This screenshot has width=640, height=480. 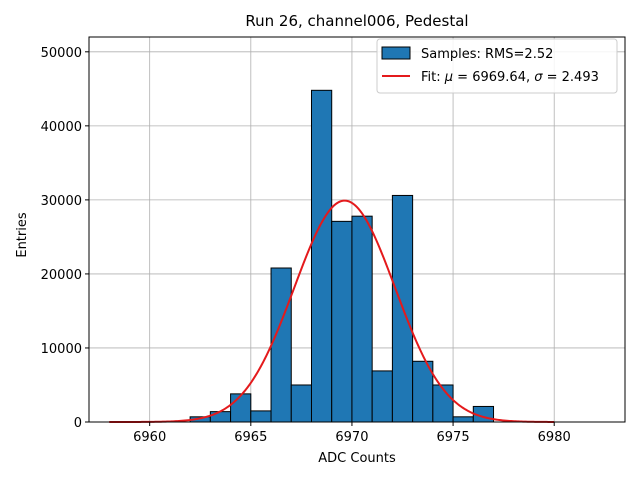 What do you see at coordinates (78, 423) in the screenshot?
I see `y-tick-label: 0` at bounding box center [78, 423].